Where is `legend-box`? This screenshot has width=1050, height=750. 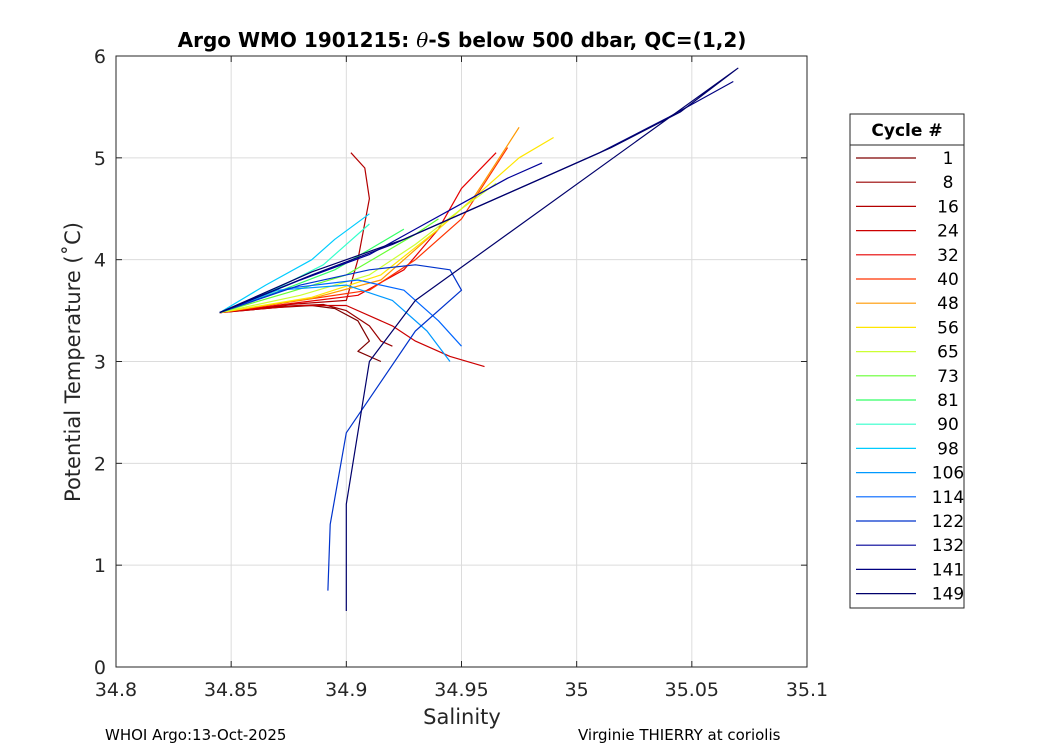 legend-box is located at coordinates (907, 361).